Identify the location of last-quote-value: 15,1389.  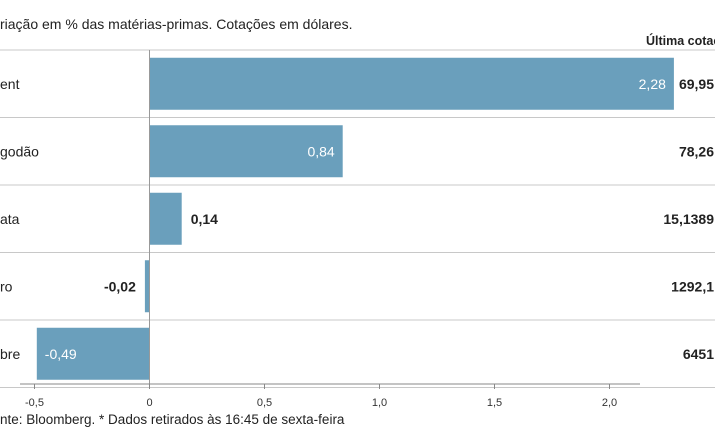
(688, 219).